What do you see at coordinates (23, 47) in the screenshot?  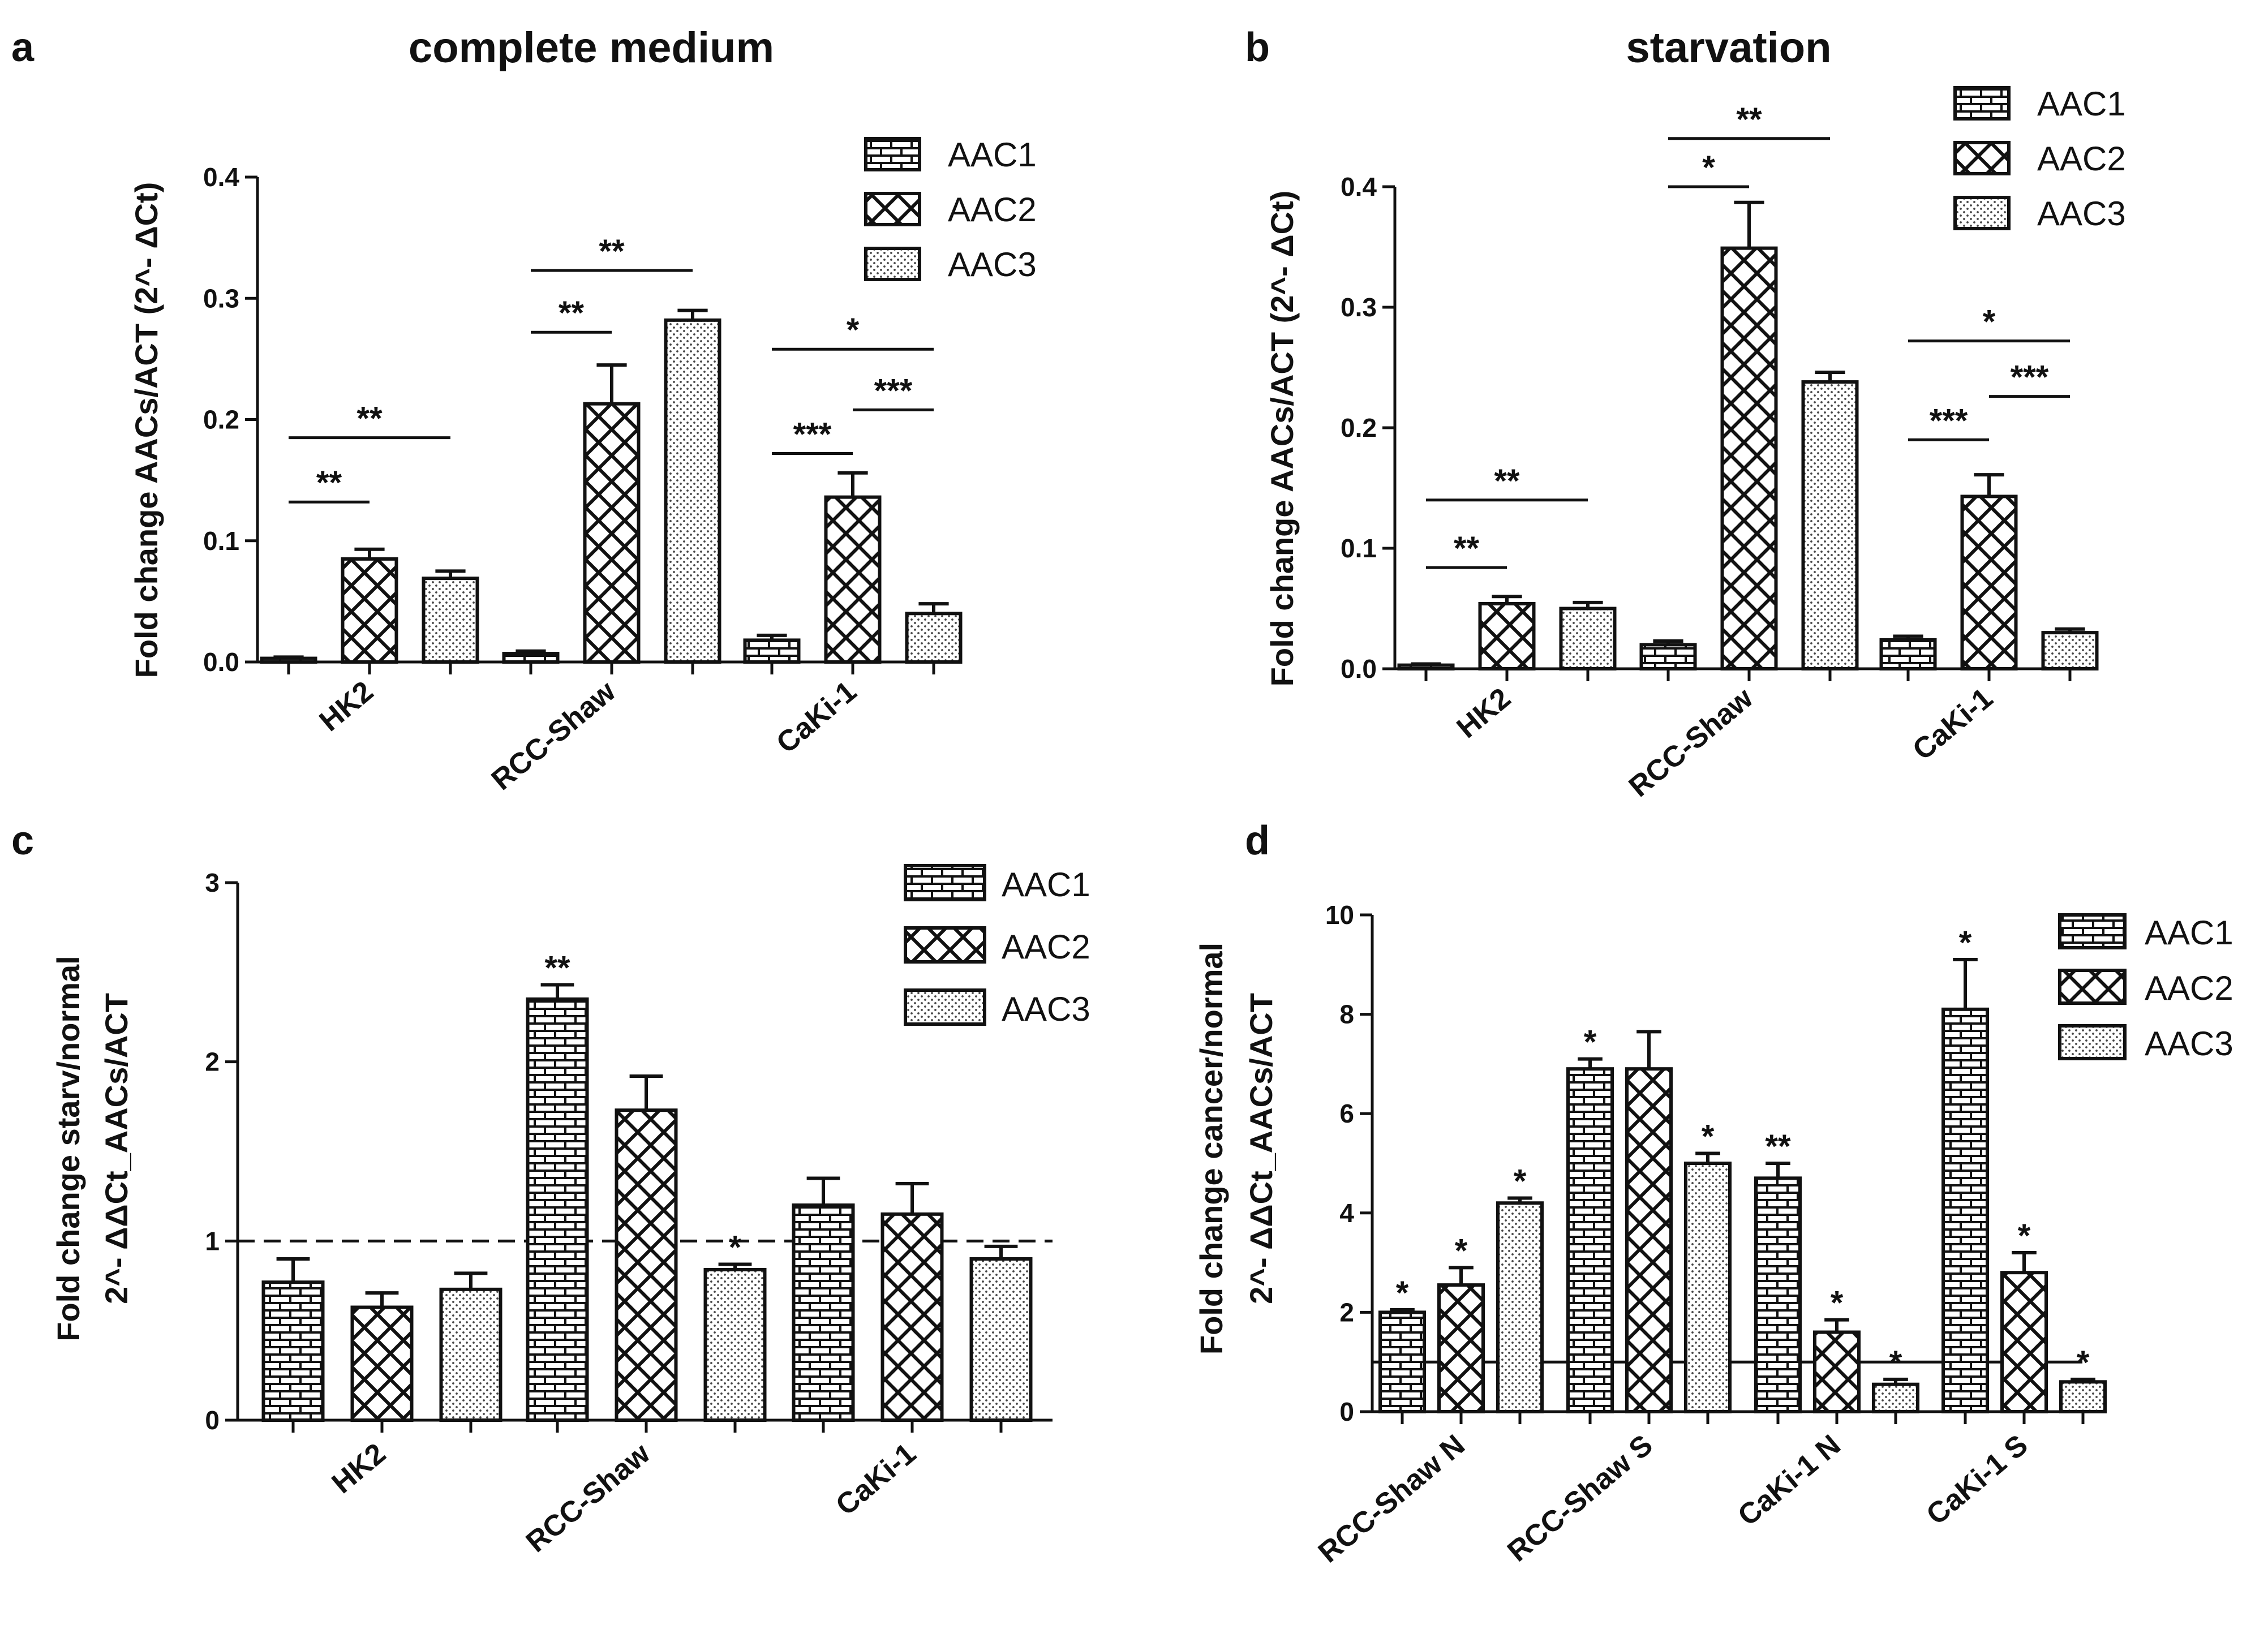 I see `panel-letter: a` at bounding box center [23, 47].